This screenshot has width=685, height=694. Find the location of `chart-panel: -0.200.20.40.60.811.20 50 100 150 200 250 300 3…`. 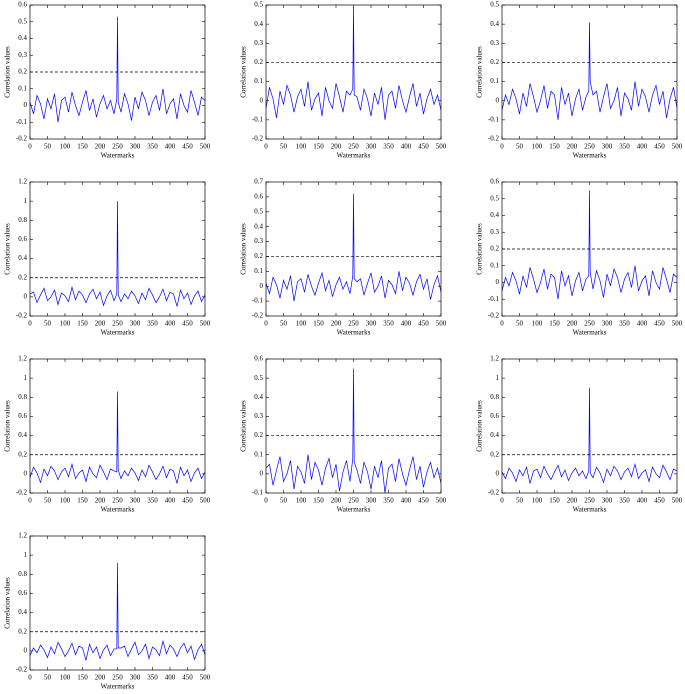

chart-panel: -0.200.20.40.60.811.20 50 100 150 200 250 300 3… is located at coordinates (107, 611).